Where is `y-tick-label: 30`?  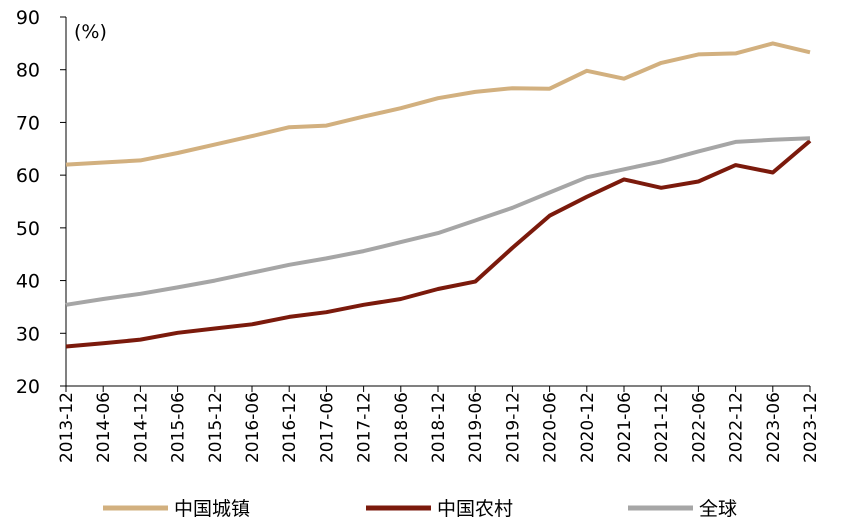
y-tick-label: 30 is located at coordinates (28, 334).